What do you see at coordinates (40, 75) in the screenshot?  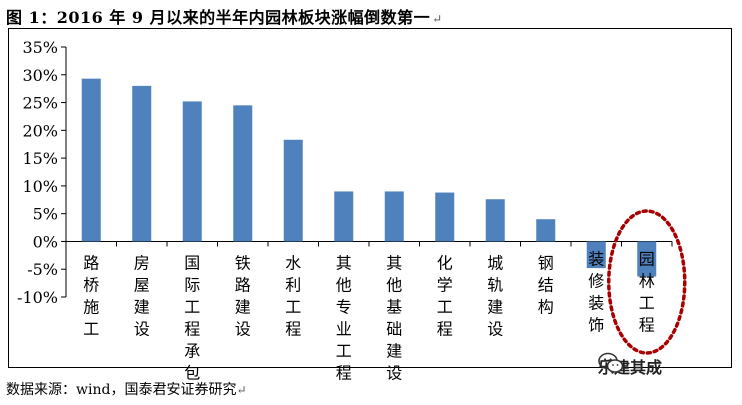 I see `y-tick-label: 30%` at bounding box center [40, 75].